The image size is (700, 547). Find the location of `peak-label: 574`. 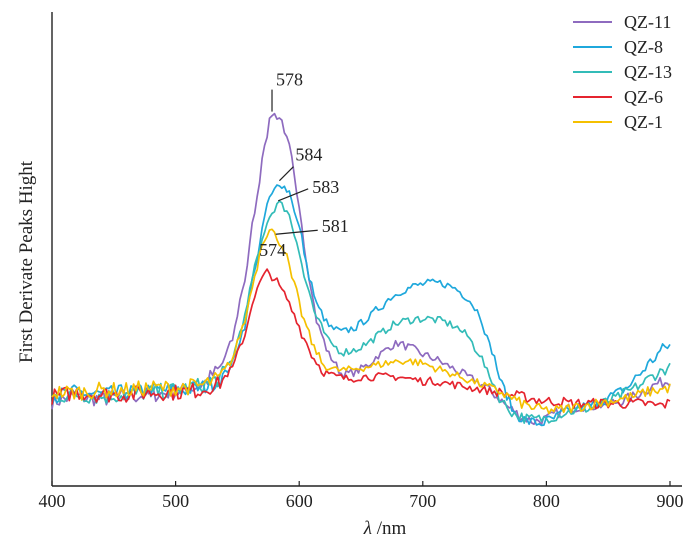

peak-label: 574 is located at coordinates (272, 250).